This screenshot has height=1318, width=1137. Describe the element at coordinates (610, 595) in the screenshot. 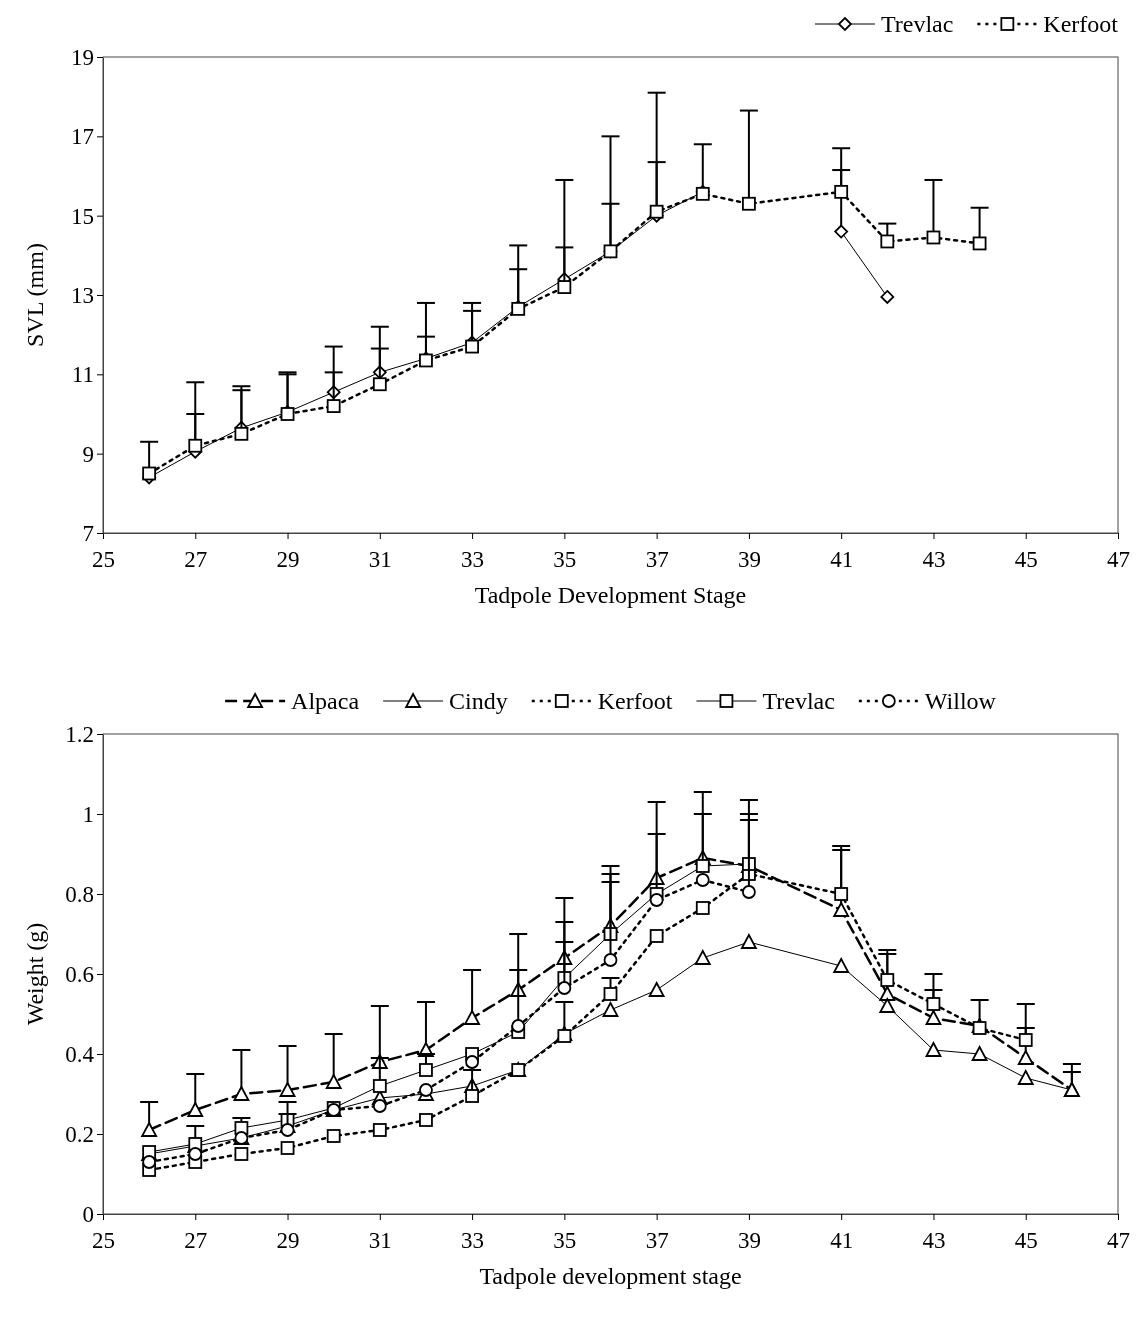

I see `x-axis-title: Tadpole Development Stage` at that location.